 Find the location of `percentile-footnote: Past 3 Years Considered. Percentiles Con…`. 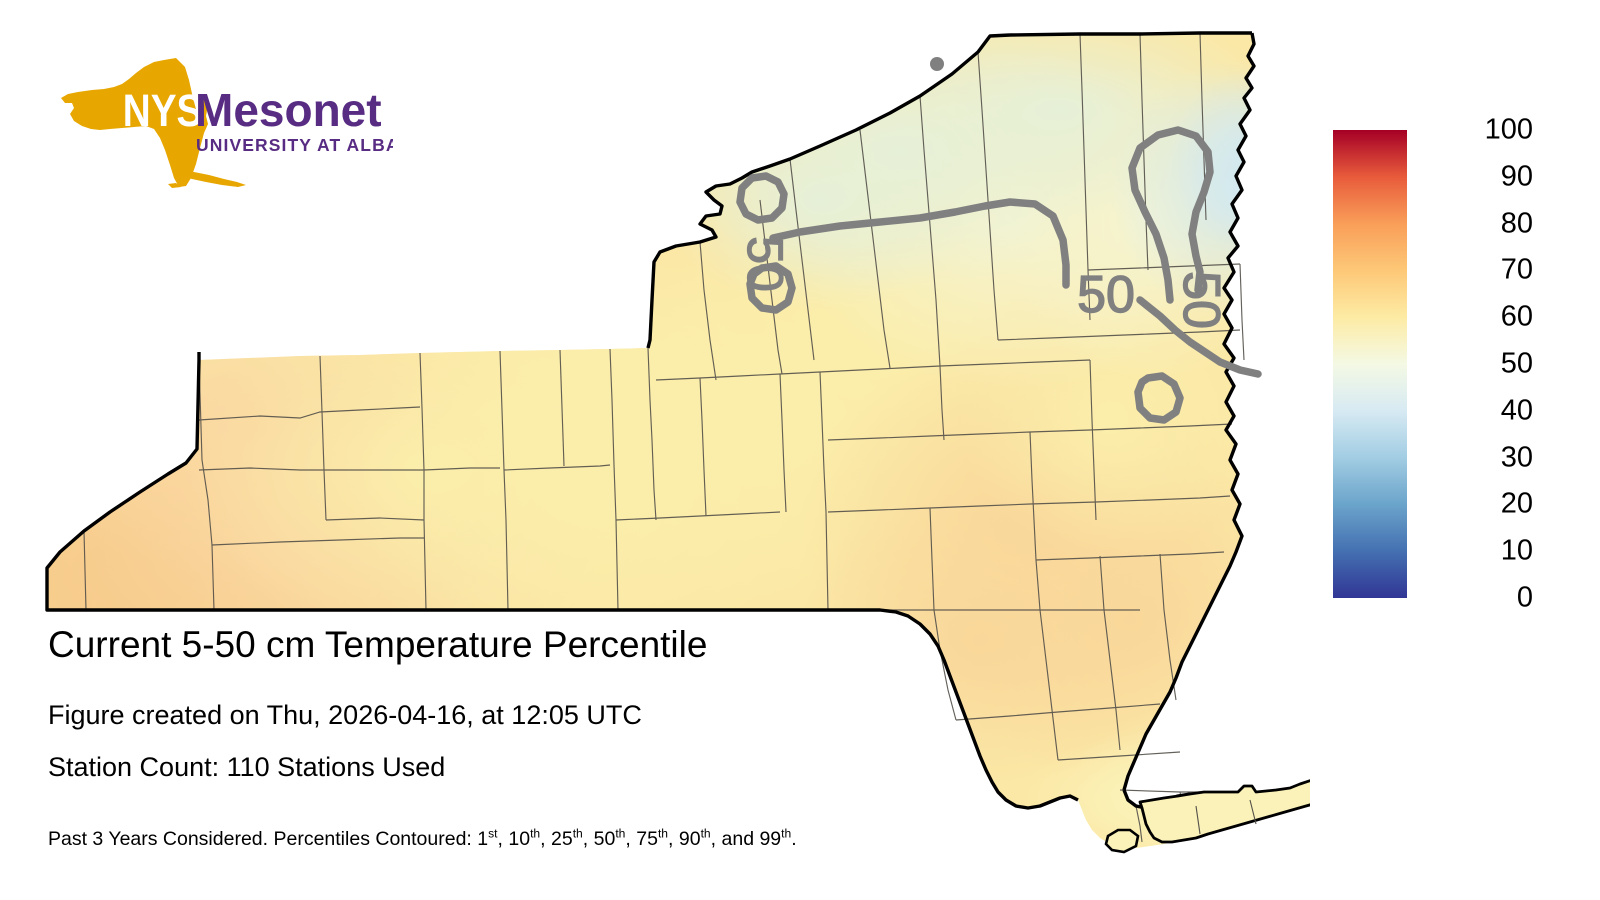

percentile-footnote: Past 3 Years Considered. Percentiles Con… is located at coordinates (422, 838).